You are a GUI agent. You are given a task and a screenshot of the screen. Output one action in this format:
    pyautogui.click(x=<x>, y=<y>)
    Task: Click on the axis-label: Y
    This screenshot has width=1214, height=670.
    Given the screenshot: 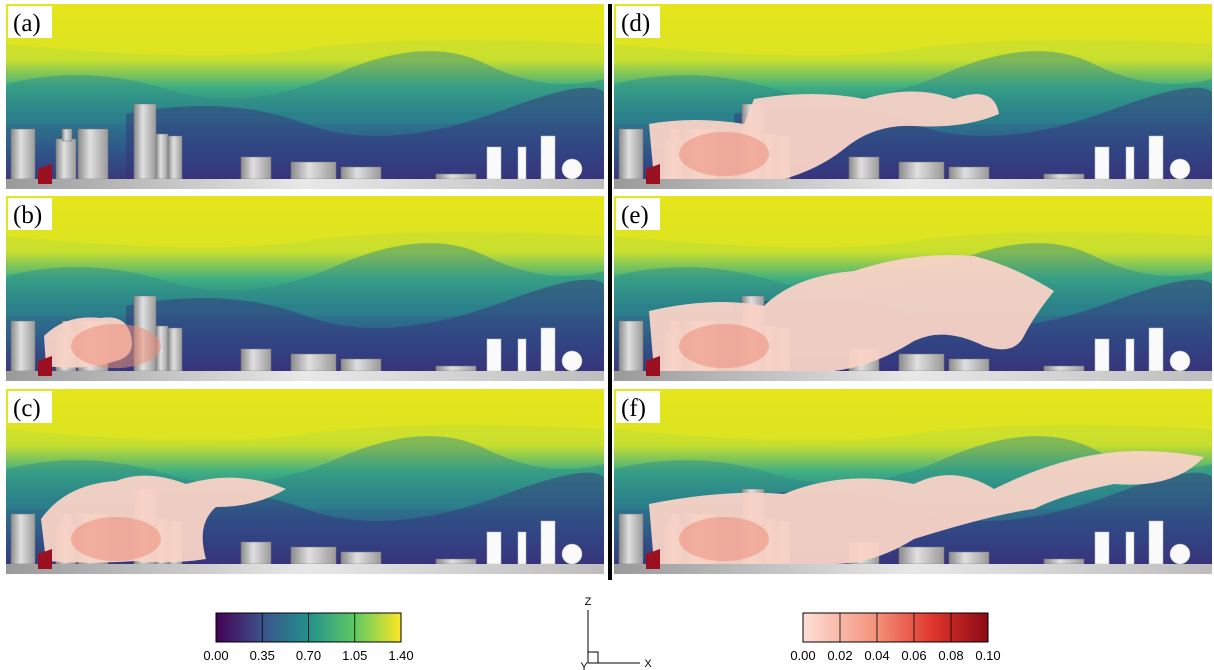 What is the action you would take?
    pyautogui.click(x=584, y=665)
    